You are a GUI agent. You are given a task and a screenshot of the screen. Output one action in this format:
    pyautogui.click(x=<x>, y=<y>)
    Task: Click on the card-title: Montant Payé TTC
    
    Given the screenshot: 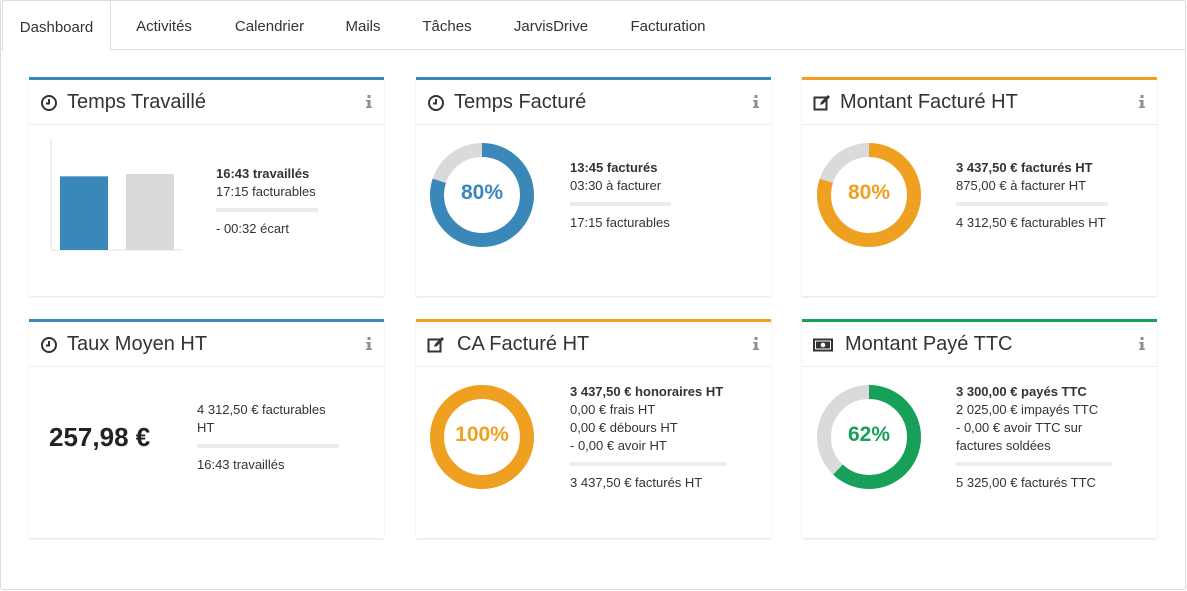 What is the action you would take?
    pyautogui.click(x=929, y=344)
    